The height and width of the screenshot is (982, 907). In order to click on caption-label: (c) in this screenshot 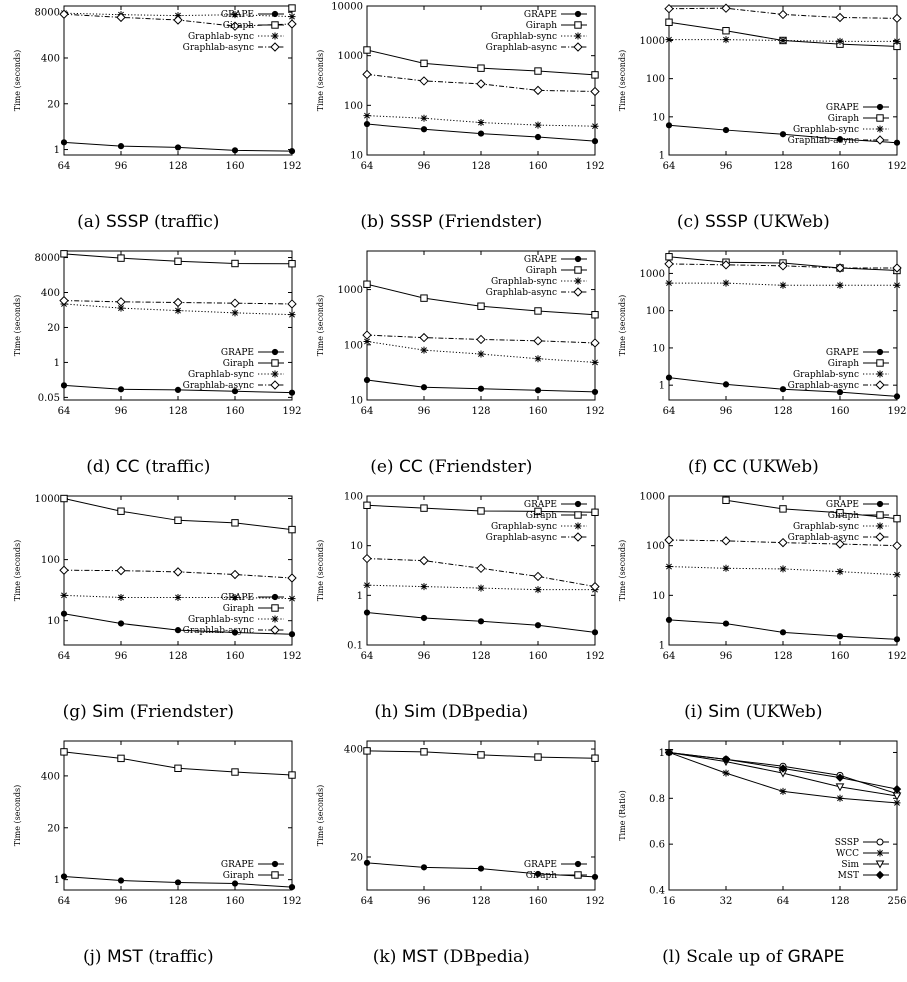, I will do `click(688, 222)`.